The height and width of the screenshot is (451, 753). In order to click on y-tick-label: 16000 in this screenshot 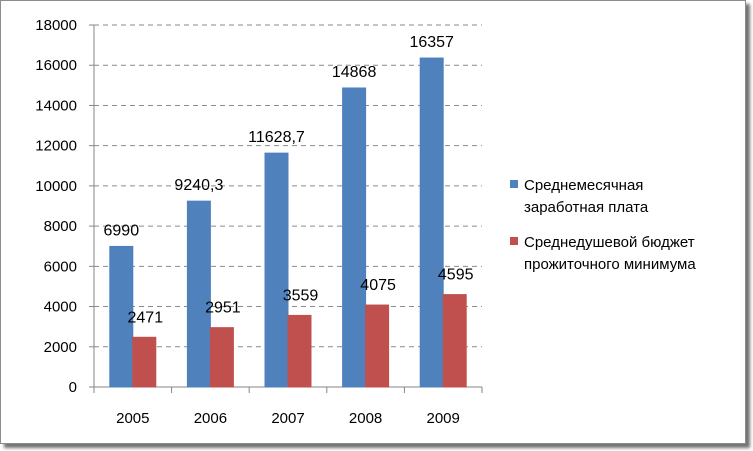, I will do `click(56, 65)`.